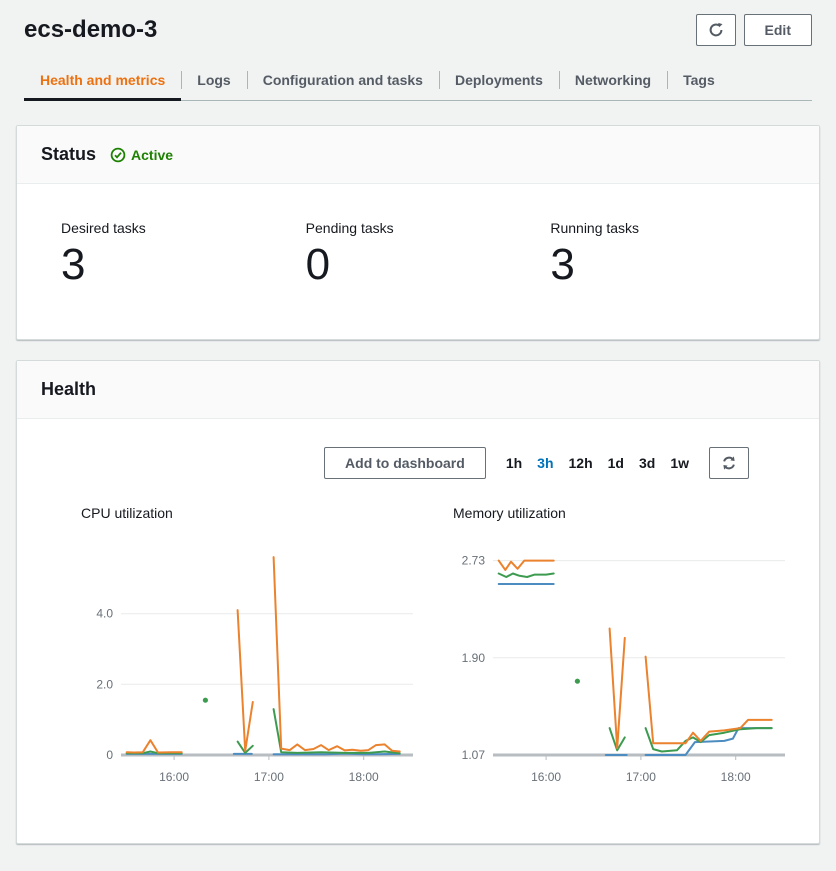 The image size is (836, 871). I want to click on tab-networking: Networking, so click(612, 81).